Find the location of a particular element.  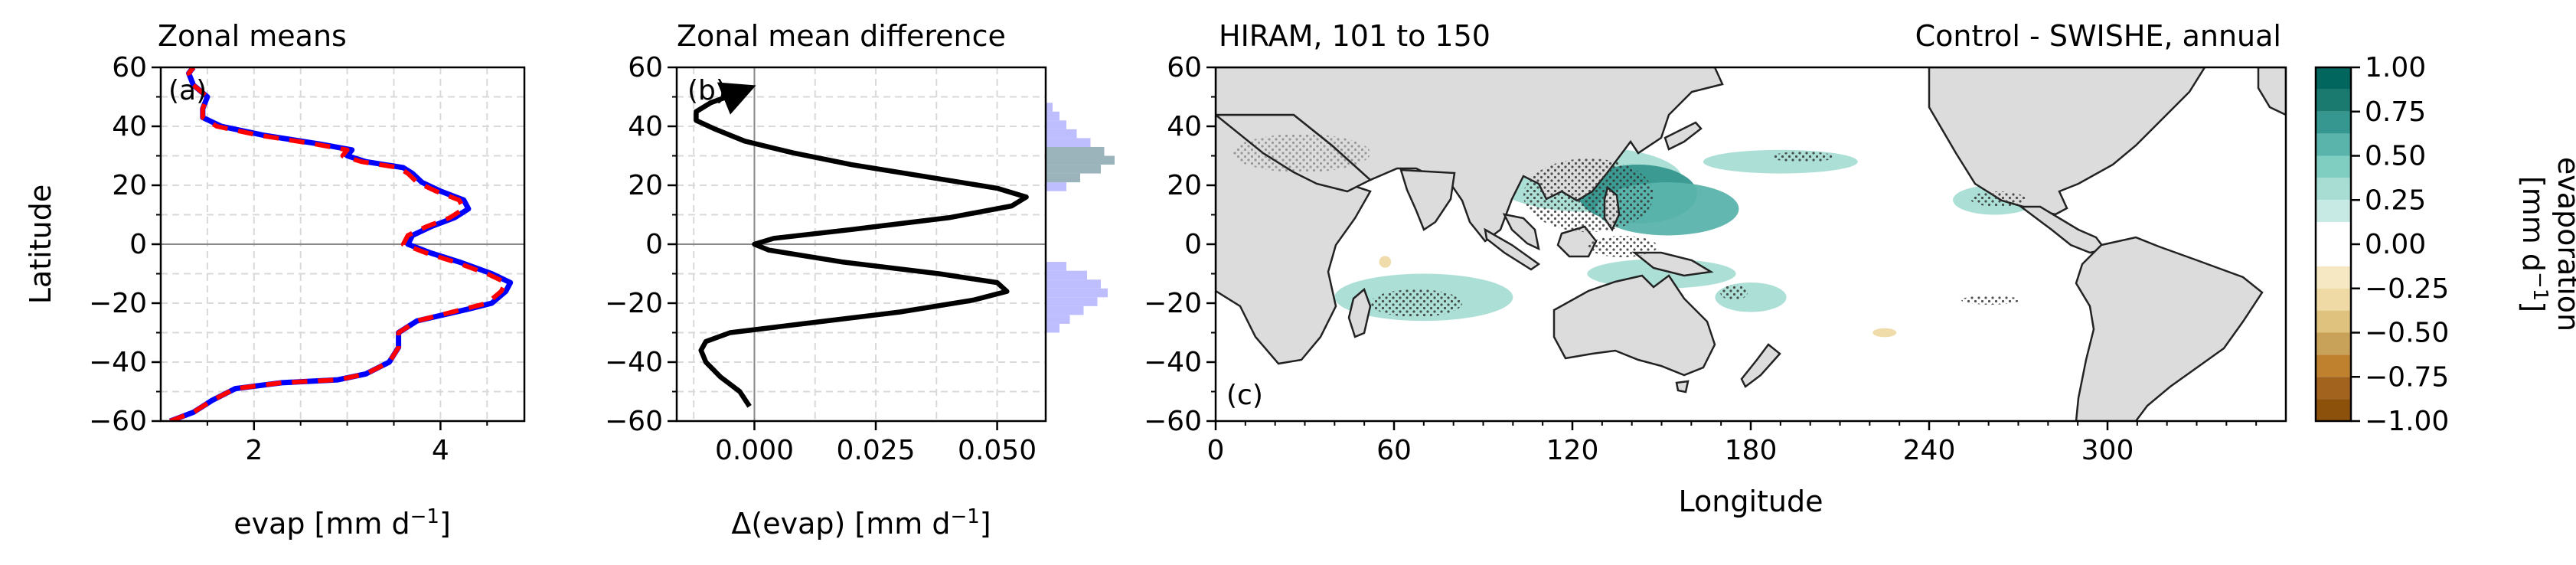

land-north-america is located at coordinates (2067, 141).